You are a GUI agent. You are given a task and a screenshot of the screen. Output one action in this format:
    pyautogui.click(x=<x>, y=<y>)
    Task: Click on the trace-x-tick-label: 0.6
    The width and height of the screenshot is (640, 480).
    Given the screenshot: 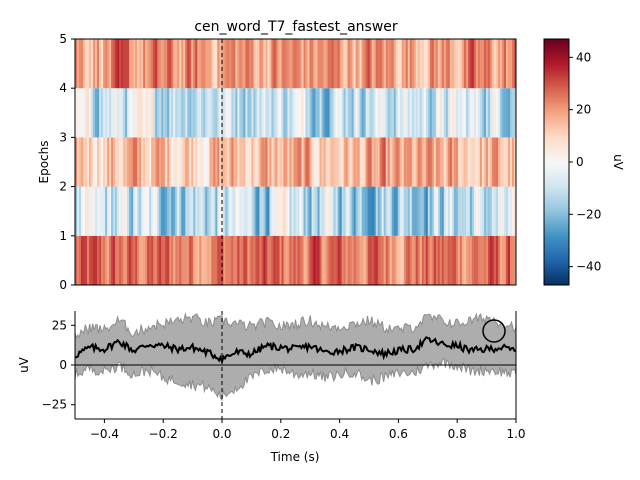 What is the action you would take?
    pyautogui.click(x=398, y=434)
    